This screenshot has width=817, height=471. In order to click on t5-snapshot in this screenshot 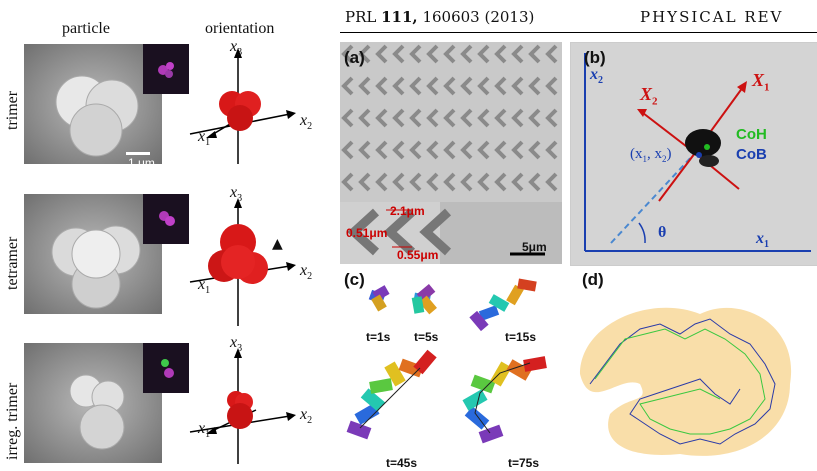, I will do `click(424, 299)`.